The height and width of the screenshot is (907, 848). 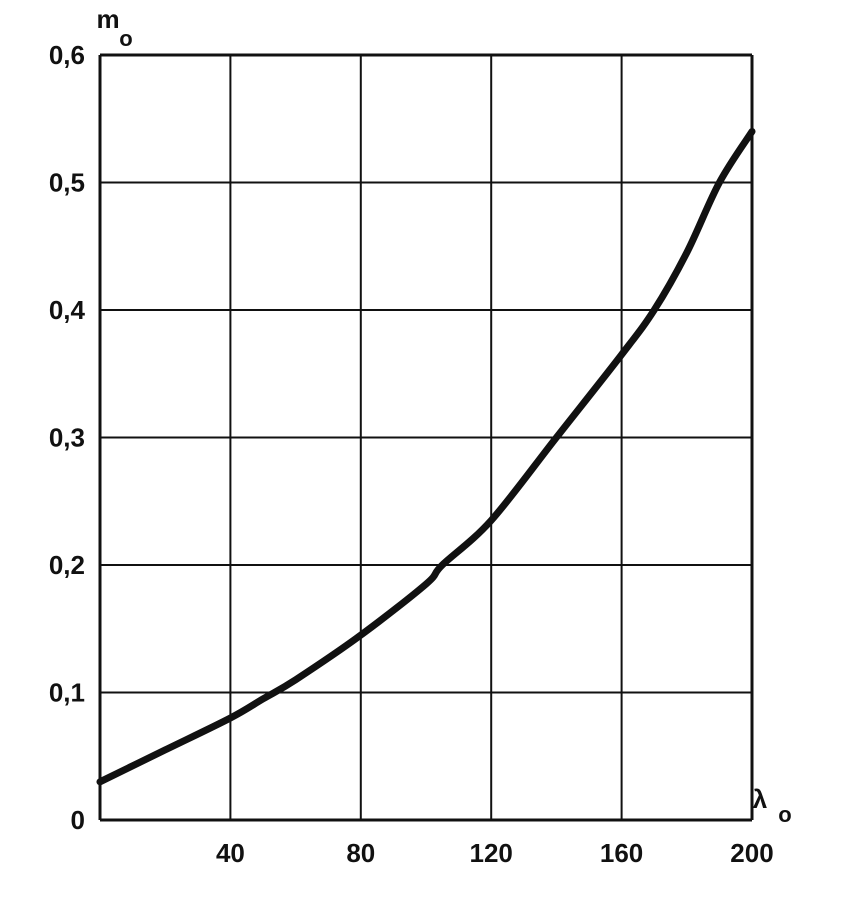 I want to click on x-tick-label: 80, so click(x=360, y=853).